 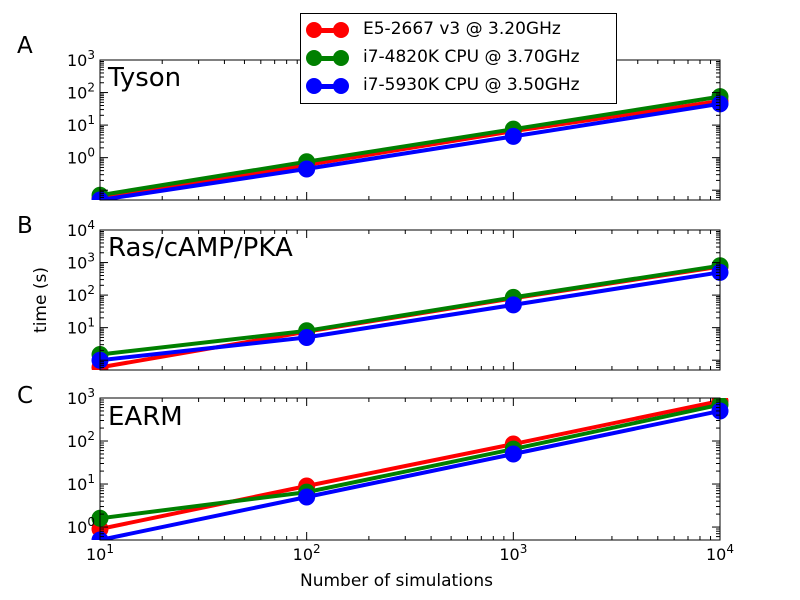 What do you see at coordinates (100, 553) in the screenshot?
I see `x-tick-label: 10¹` at bounding box center [100, 553].